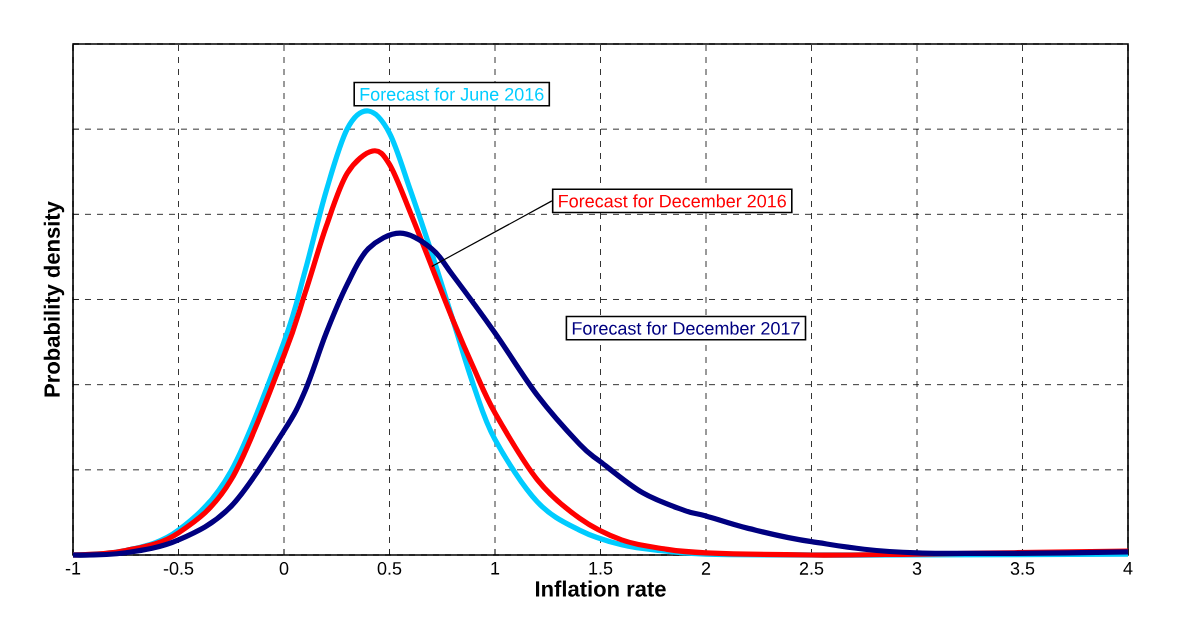 The height and width of the screenshot is (639, 1182). I want to click on x-tick-label: 2.5, so click(811, 568).